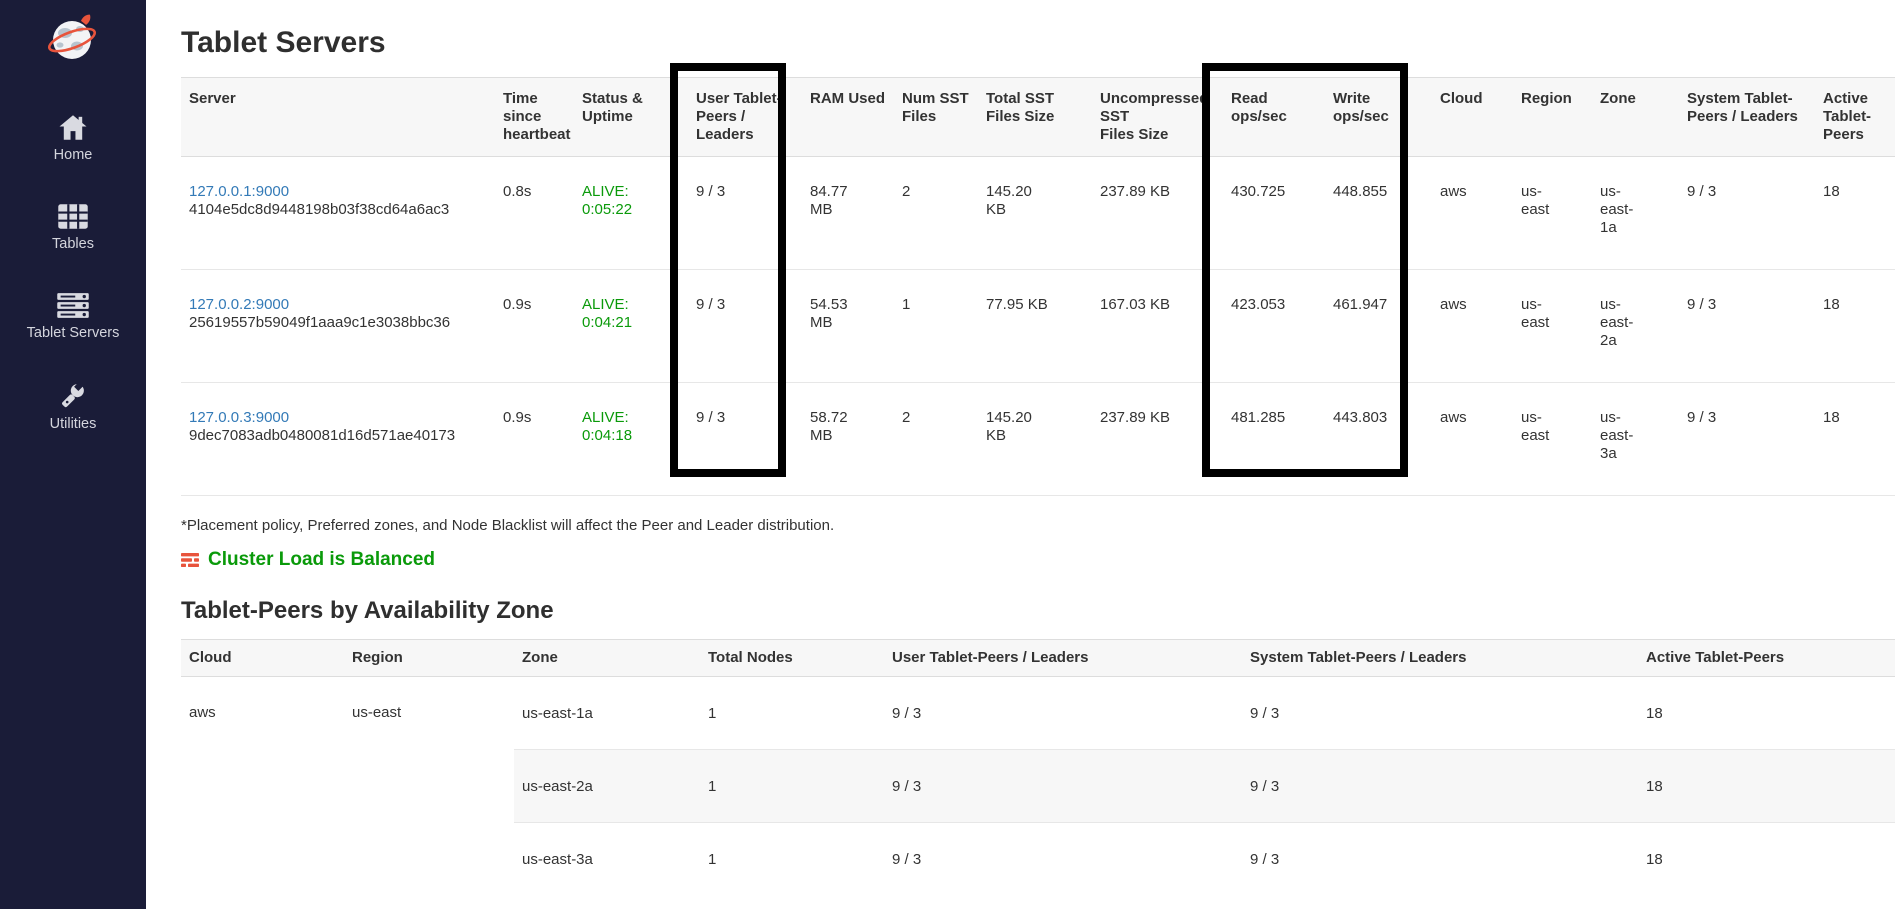 The width and height of the screenshot is (1902, 909). What do you see at coordinates (607, 322) in the screenshot?
I see `uptime-value: 0:04:21` at bounding box center [607, 322].